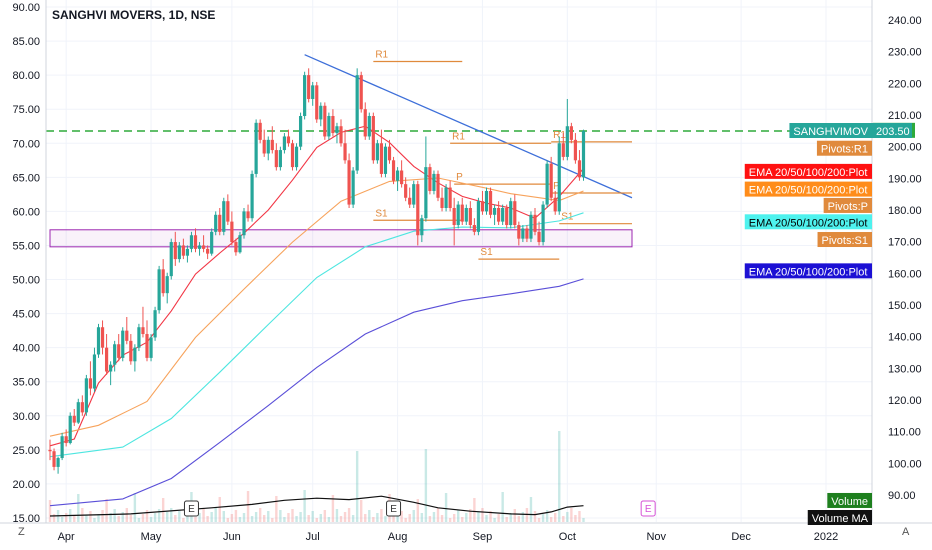 This screenshot has width=932, height=550. I want to click on y-tick-label-right: 150.00, so click(905, 306).